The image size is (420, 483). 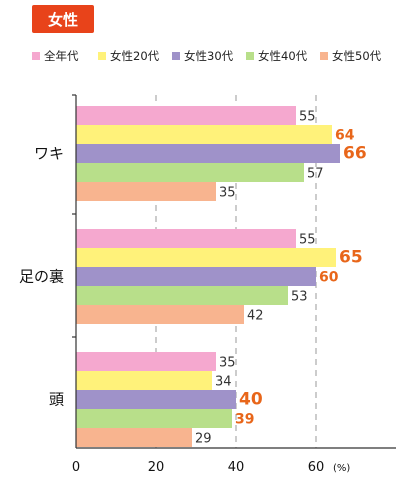 I want to click on data-label: 57, so click(x=315, y=174).